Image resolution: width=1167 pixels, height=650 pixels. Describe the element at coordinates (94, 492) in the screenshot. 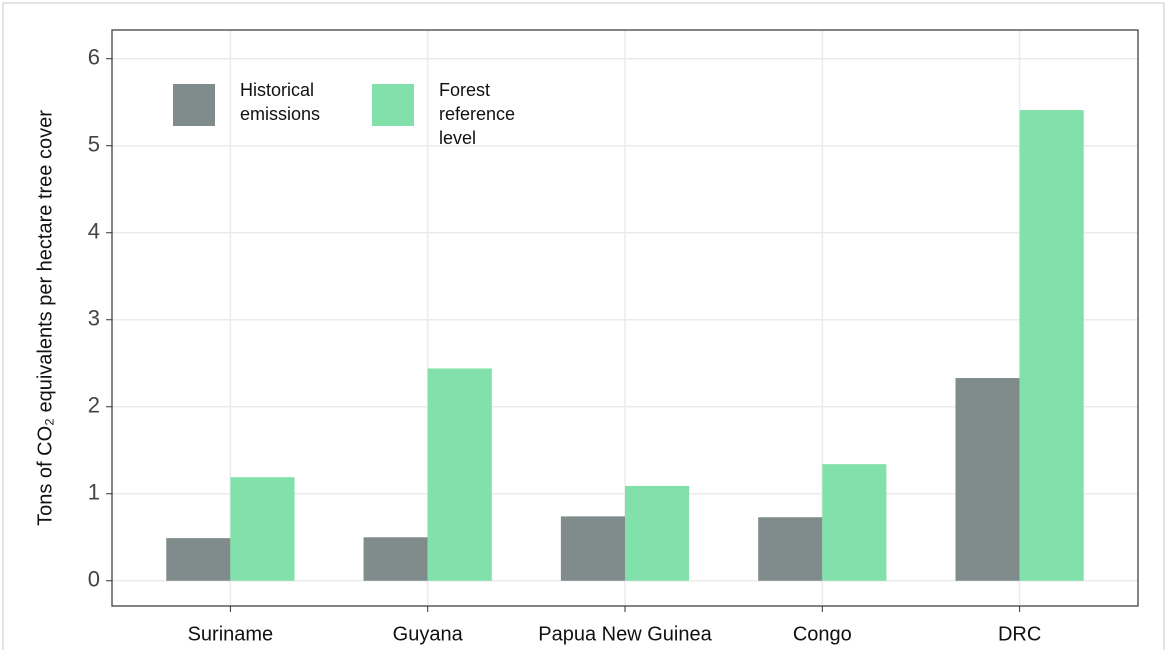

I see `y-tick-label: 1` at that location.